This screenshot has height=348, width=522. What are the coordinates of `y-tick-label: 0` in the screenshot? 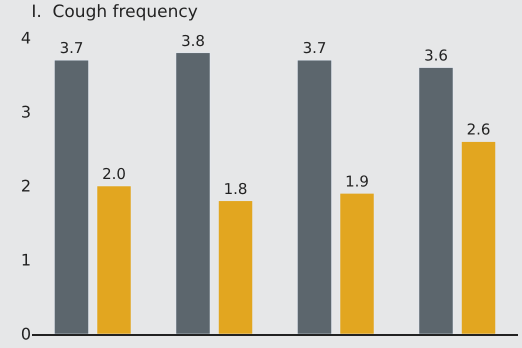 It's located at (25, 334).